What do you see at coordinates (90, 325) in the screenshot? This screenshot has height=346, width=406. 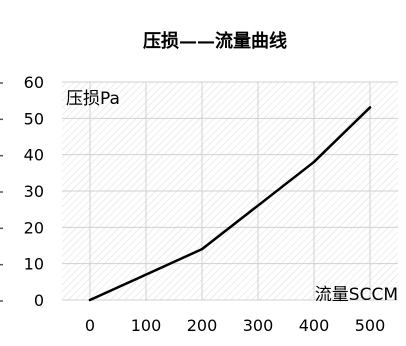 I see `x-tick-label: 0` at bounding box center [90, 325].